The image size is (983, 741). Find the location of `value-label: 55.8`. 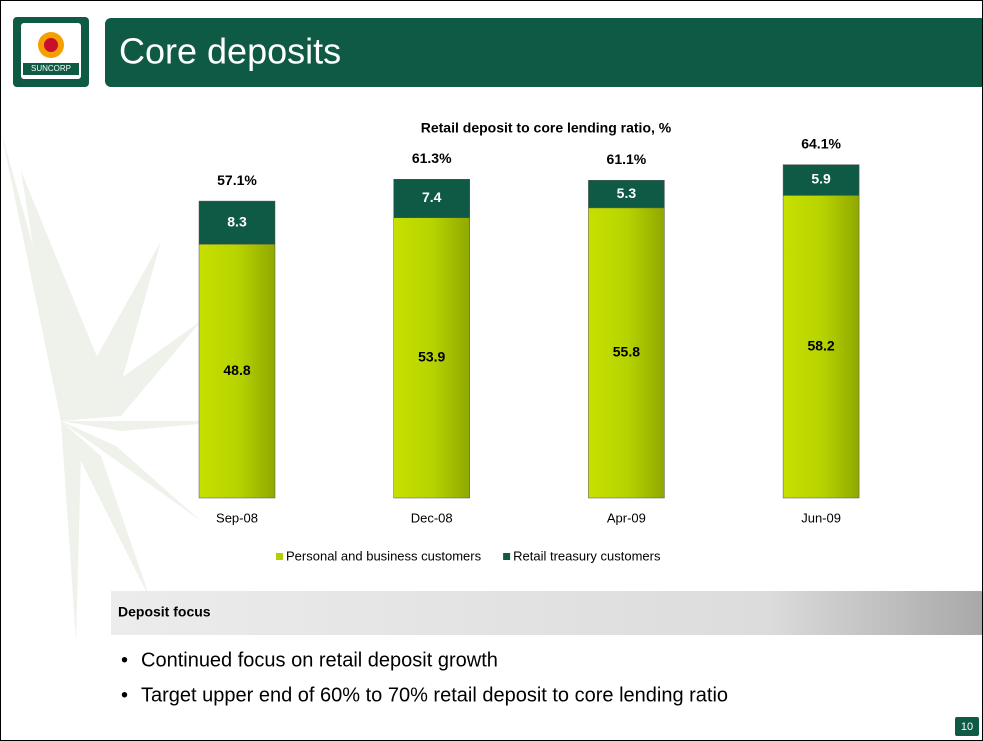

value-label: 55.8 is located at coordinates (626, 352).